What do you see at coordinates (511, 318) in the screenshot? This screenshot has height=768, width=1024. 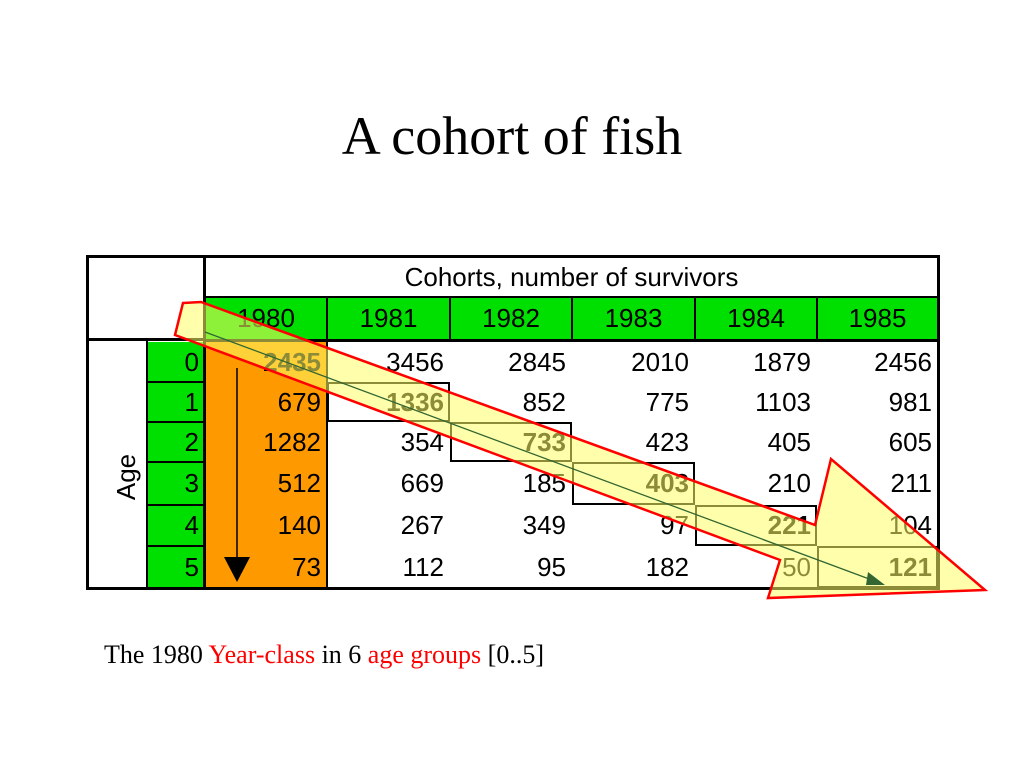 I see `year-header-1982: 1982` at bounding box center [511, 318].